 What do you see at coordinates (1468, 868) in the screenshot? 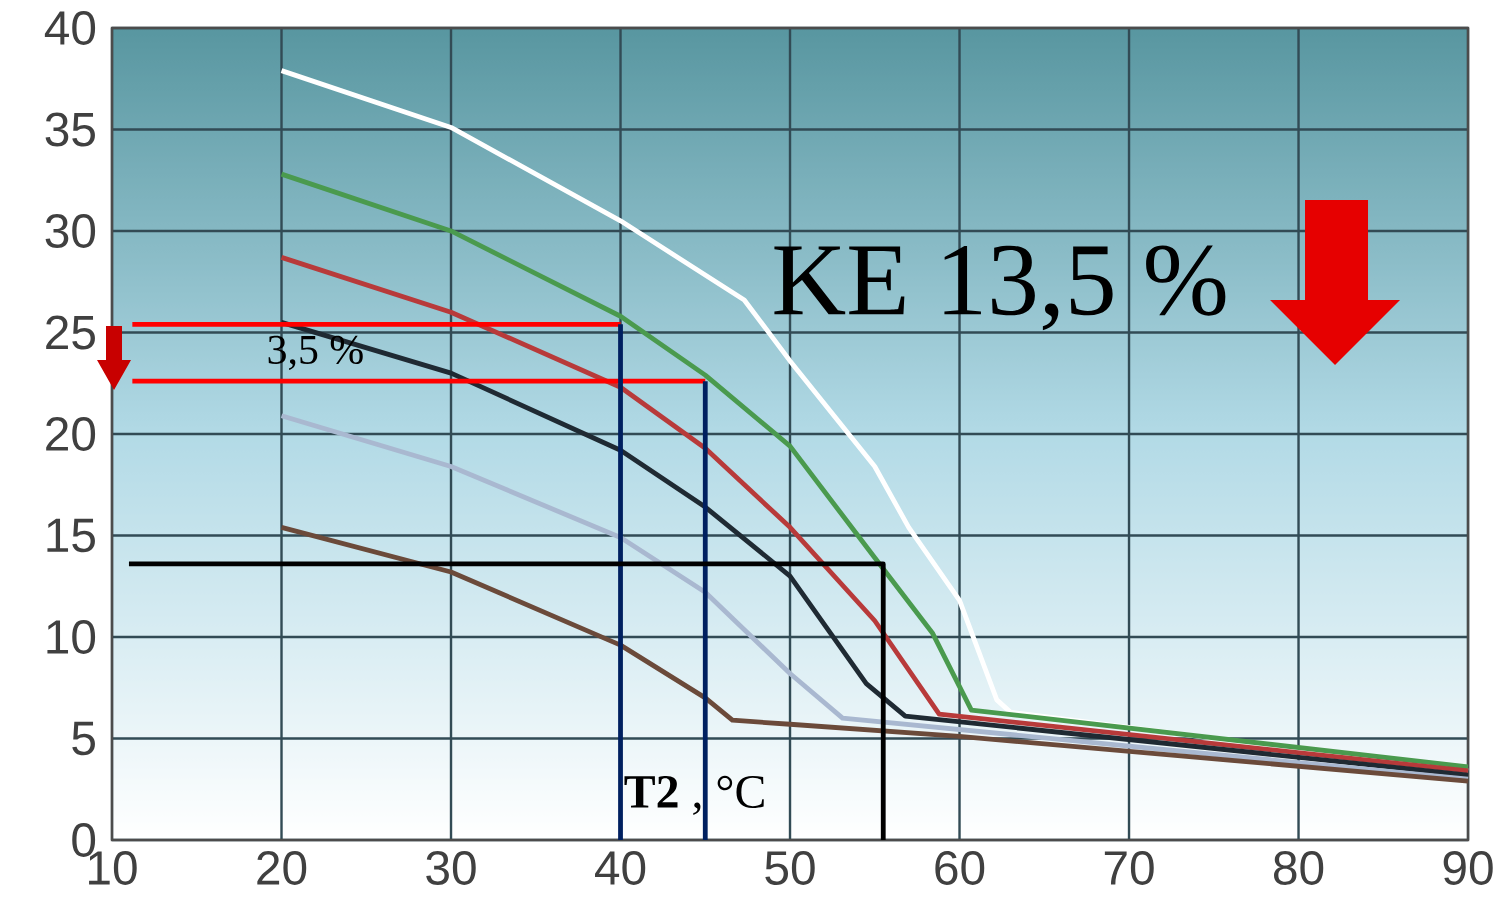
I see `x-tick-label: 90` at bounding box center [1468, 868].